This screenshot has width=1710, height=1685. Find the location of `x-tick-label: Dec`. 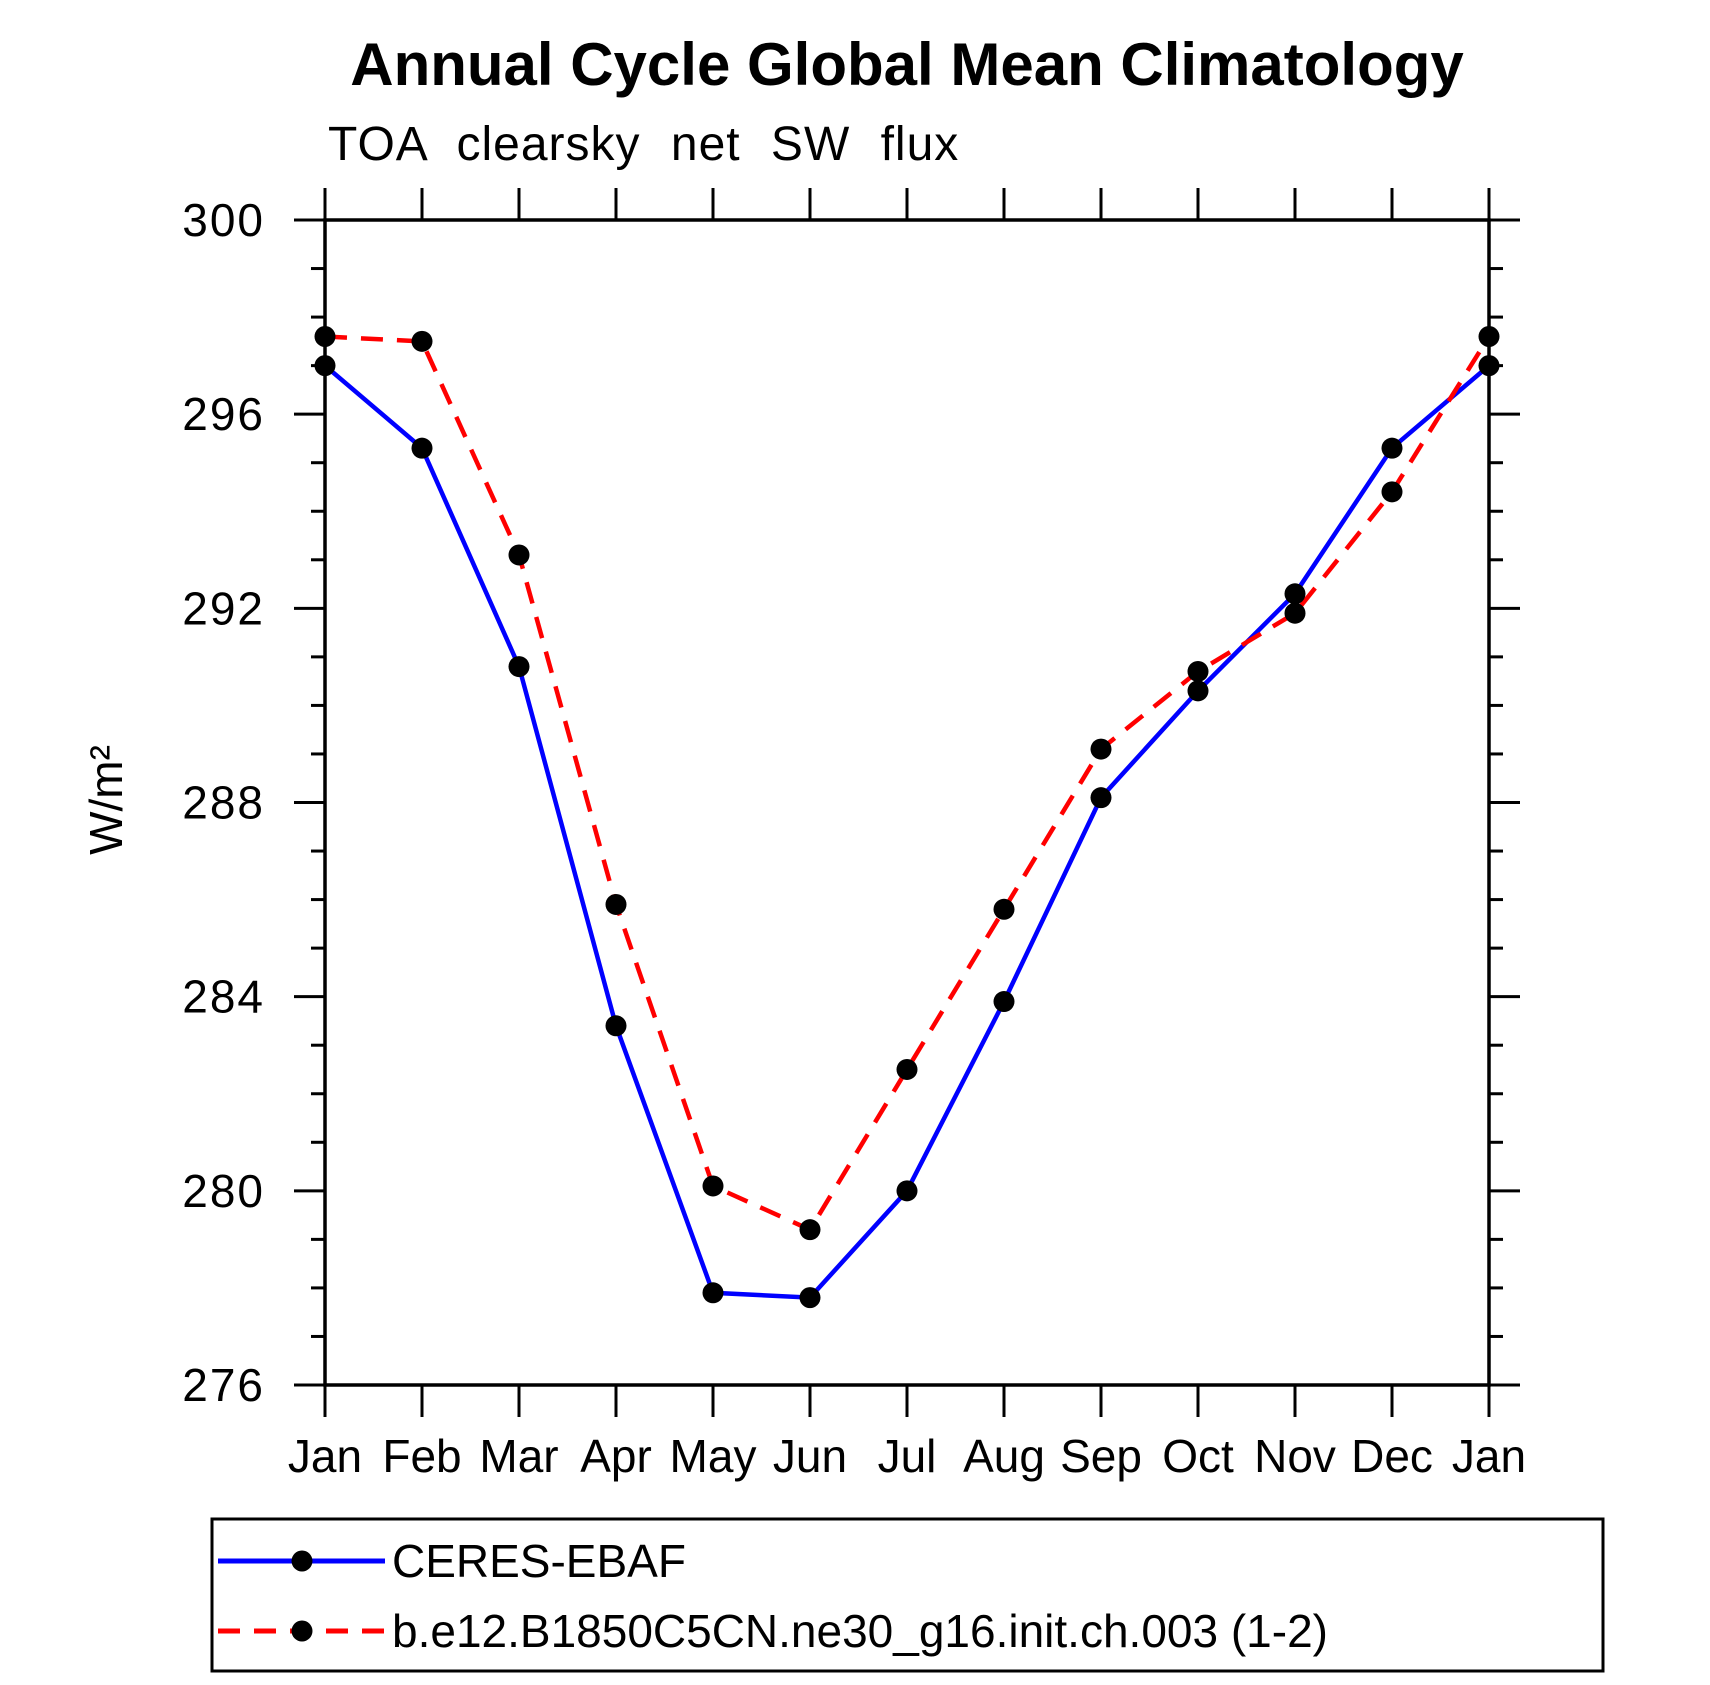

x-tick-label: Dec is located at coordinates (1392, 1456).